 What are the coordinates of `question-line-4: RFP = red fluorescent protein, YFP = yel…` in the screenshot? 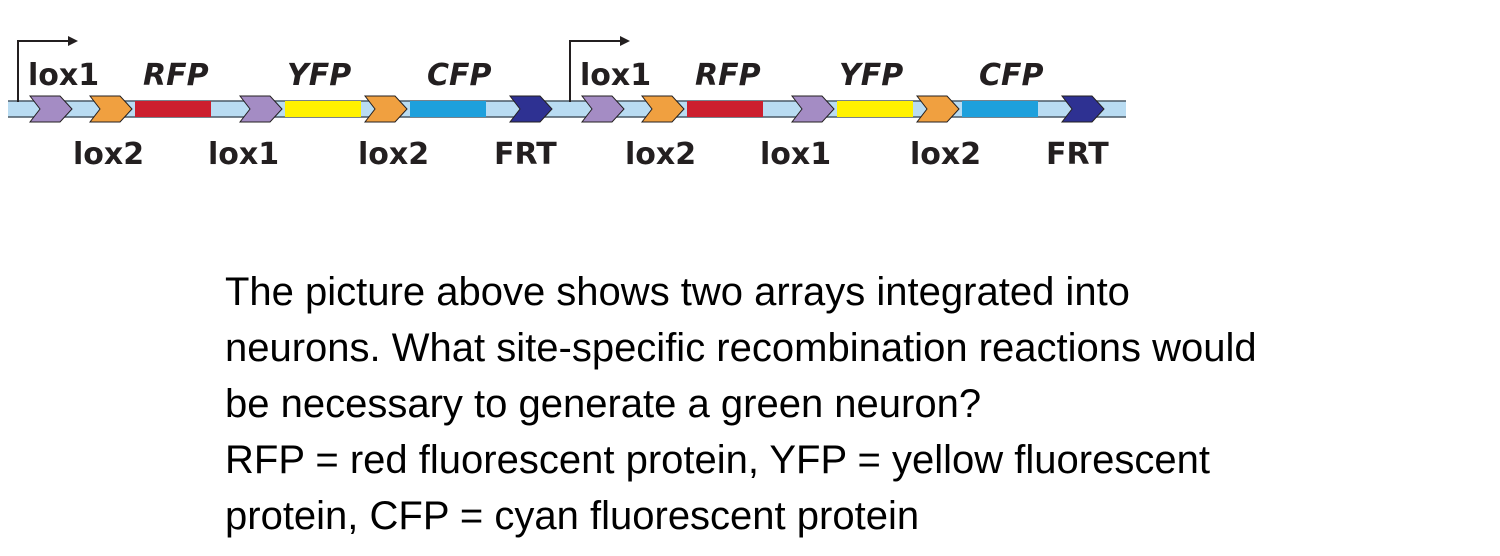 It's located at (717, 460).